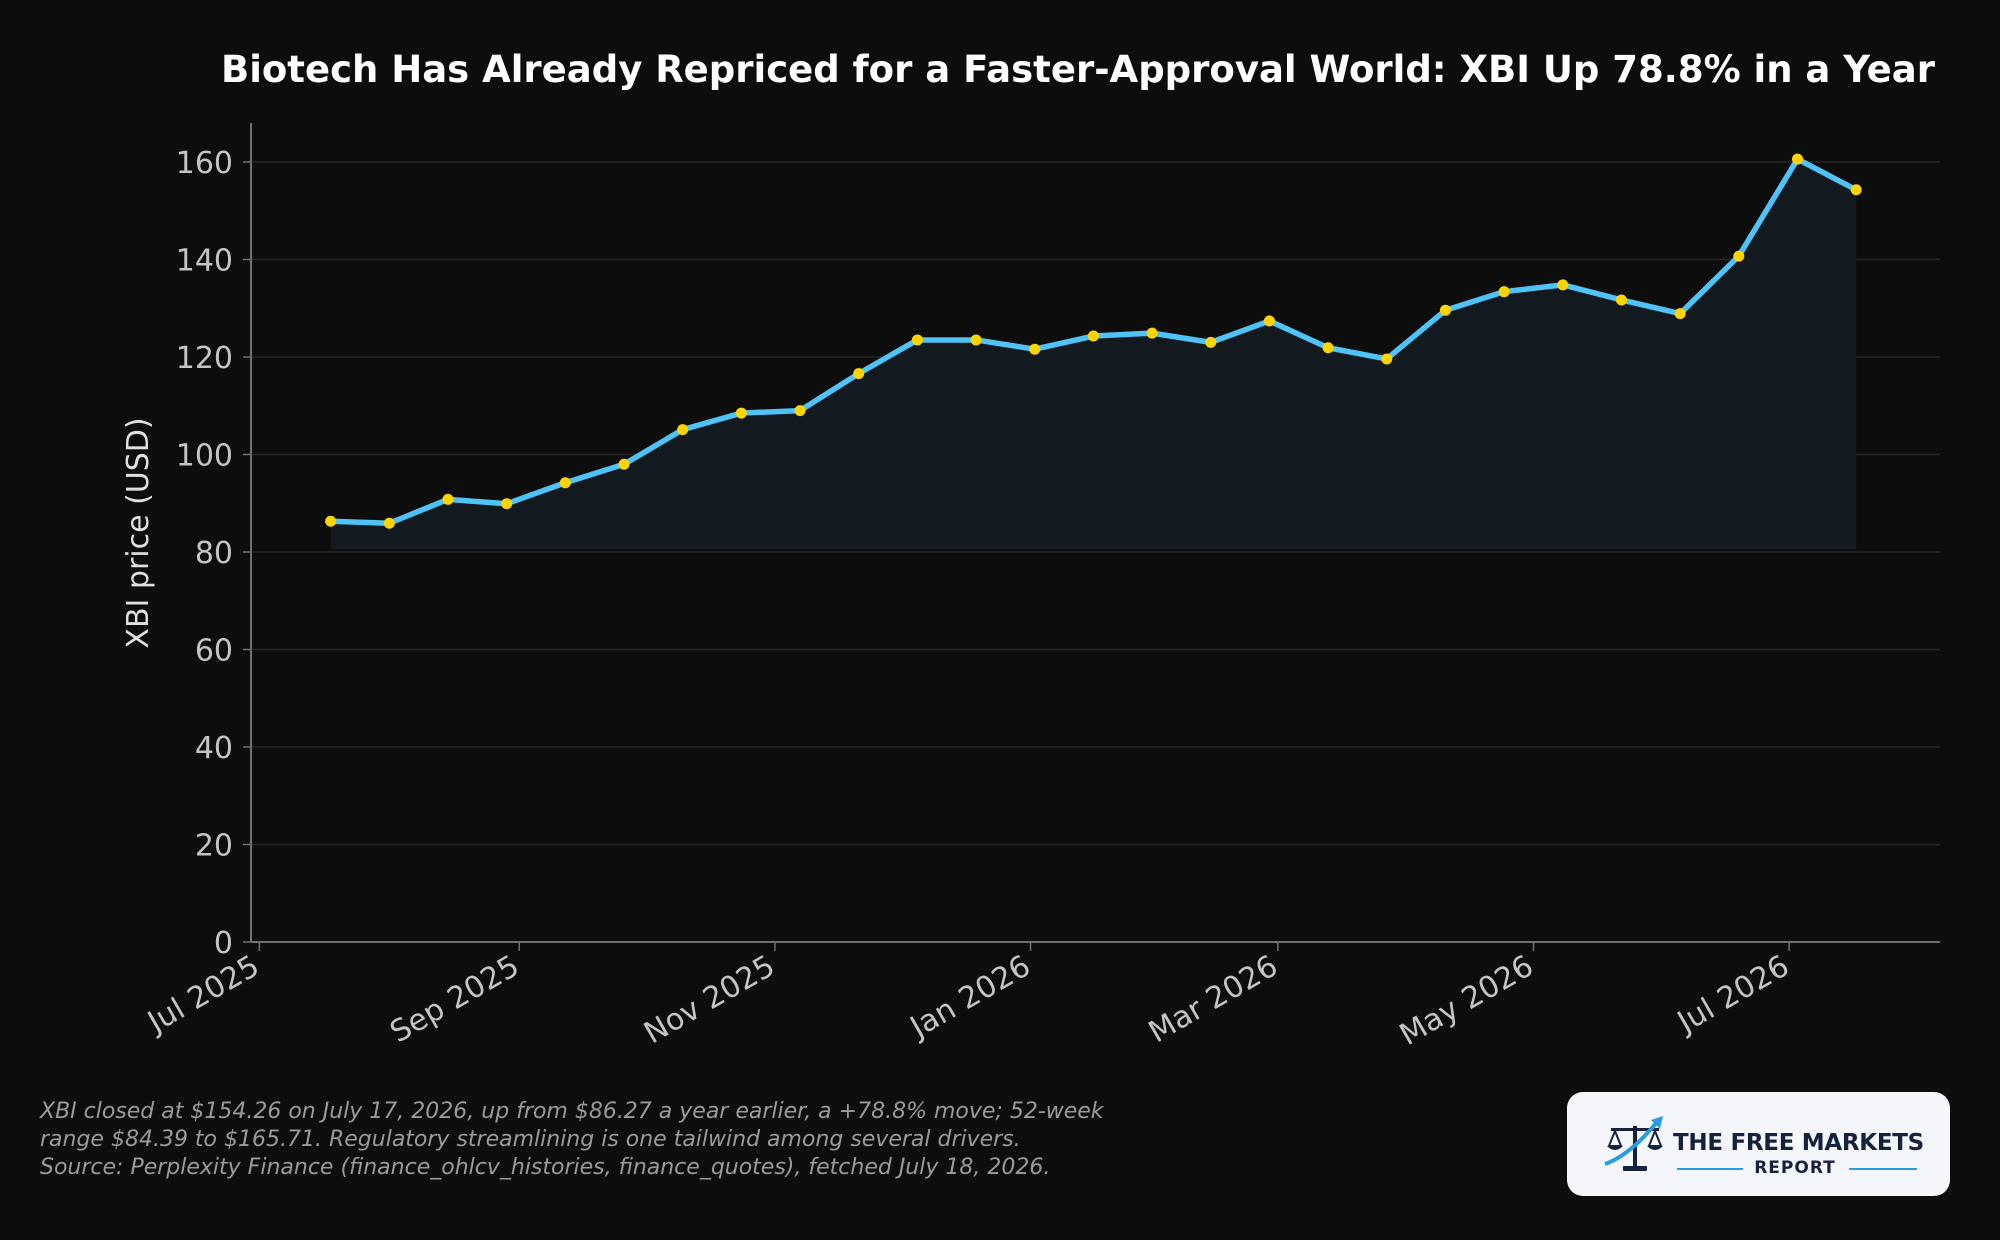 This screenshot has width=2000, height=1240. I want to click on x-tick-label-2026-05-01: May 2026, so click(1467, 1001).